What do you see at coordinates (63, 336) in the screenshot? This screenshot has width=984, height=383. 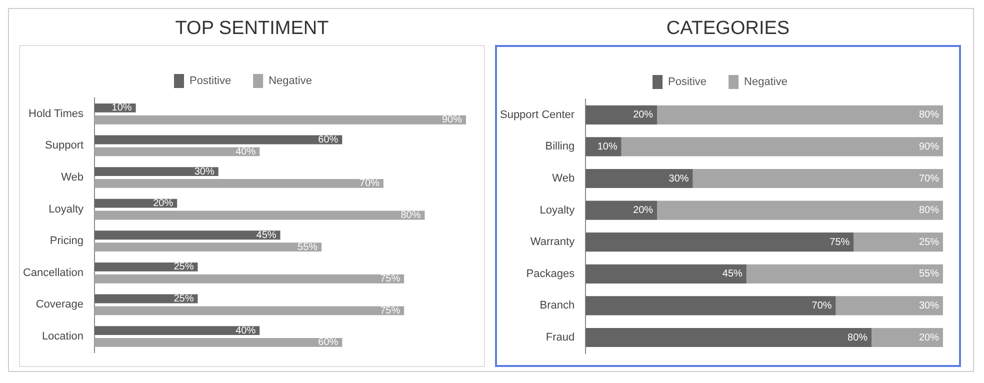 I see `y-tick-label: Location` at bounding box center [63, 336].